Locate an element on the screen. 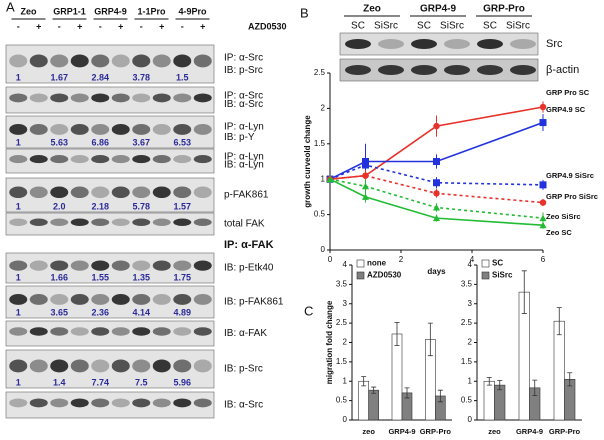  quantification: 2.84 is located at coordinates (100, 77).